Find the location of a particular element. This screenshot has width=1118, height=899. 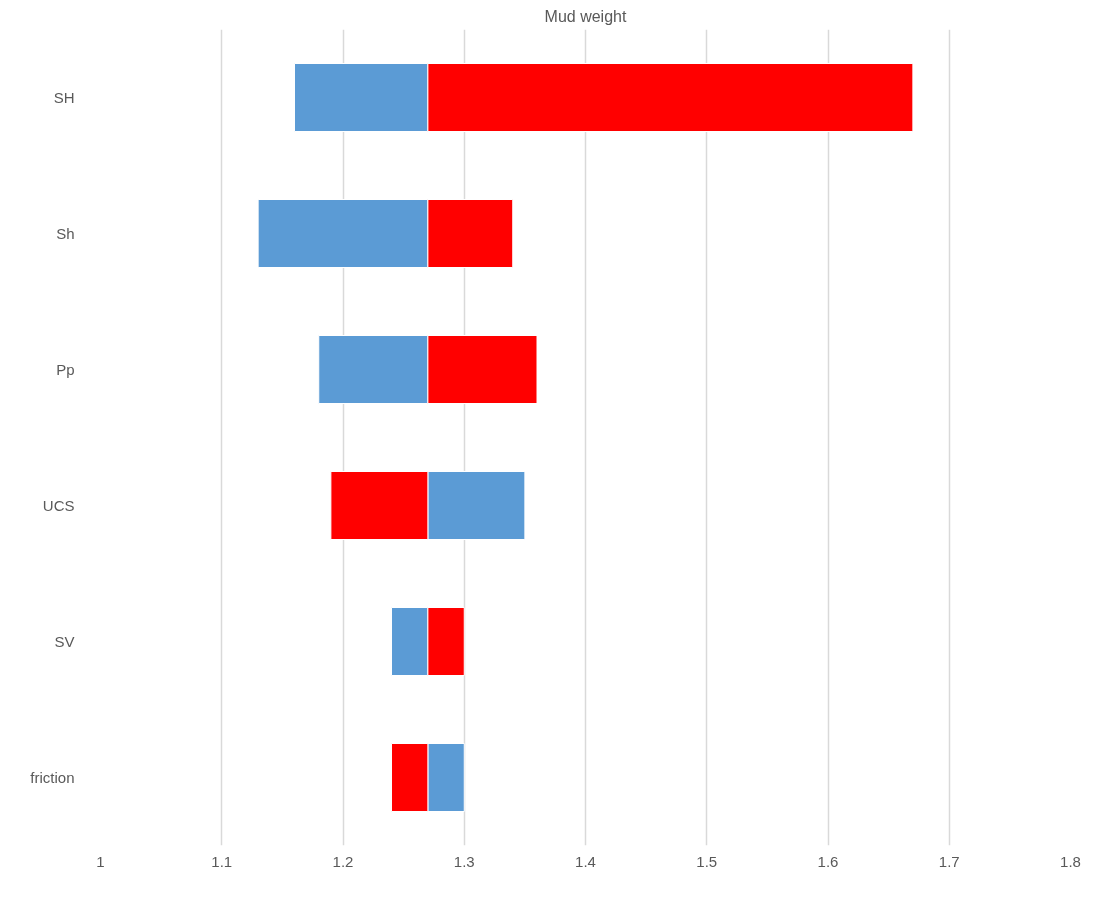

y-tick-label: friction is located at coordinates (52, 777).